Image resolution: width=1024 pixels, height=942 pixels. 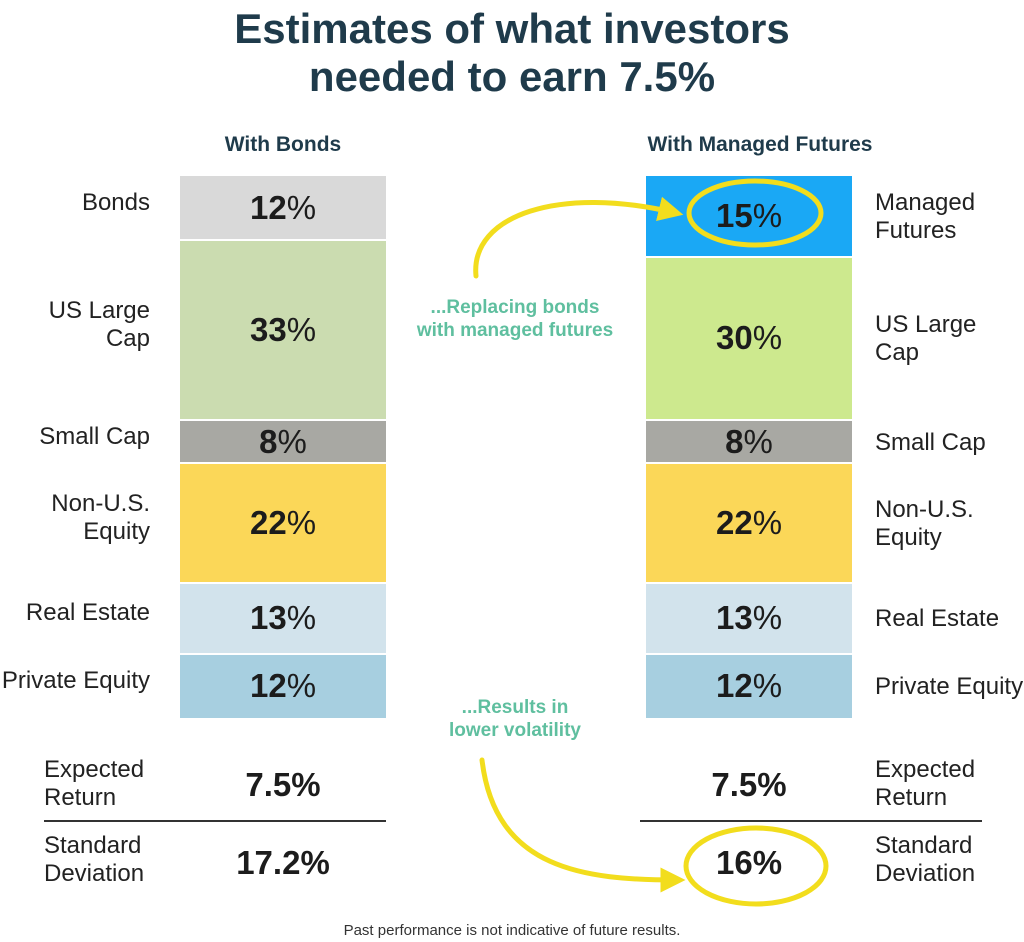 What do you see at coordinates (734, 338) in the screenshot?
I see `bar-label-p2-us-large-cap-value: 30` at bounding box center [734, 338].